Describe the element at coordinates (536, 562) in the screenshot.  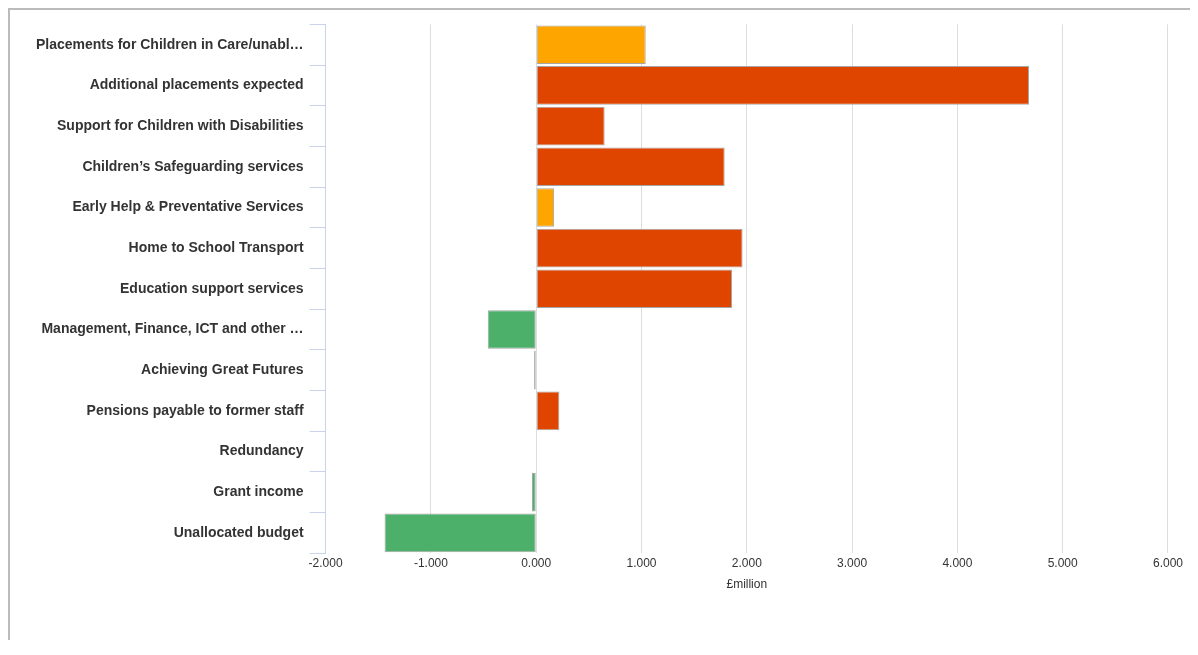
I see `x-tick-label: 0.000` at that location.